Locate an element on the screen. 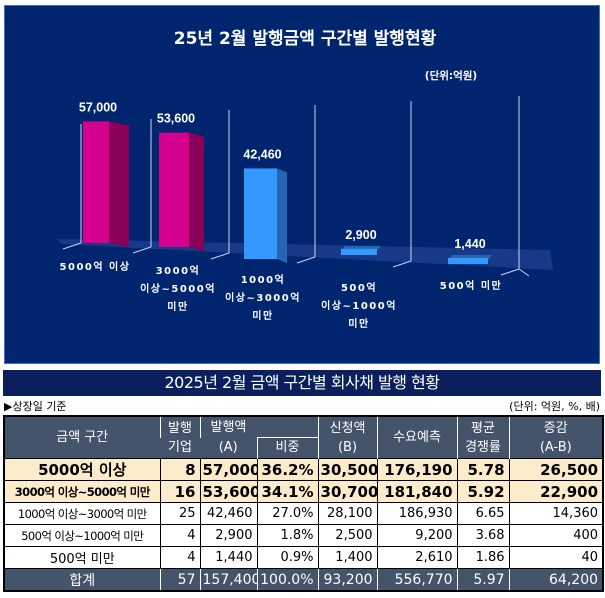 The height and width of the screenshot is (598, 605). cell-diff: 40 is located at coordinates (556, 557).